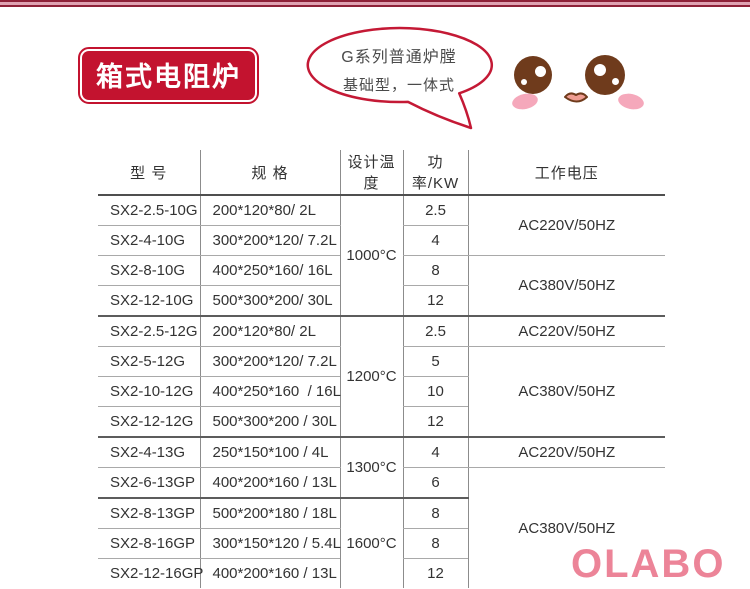  I want to click on col-header-temperature: 设计温度, so click(371, 173).